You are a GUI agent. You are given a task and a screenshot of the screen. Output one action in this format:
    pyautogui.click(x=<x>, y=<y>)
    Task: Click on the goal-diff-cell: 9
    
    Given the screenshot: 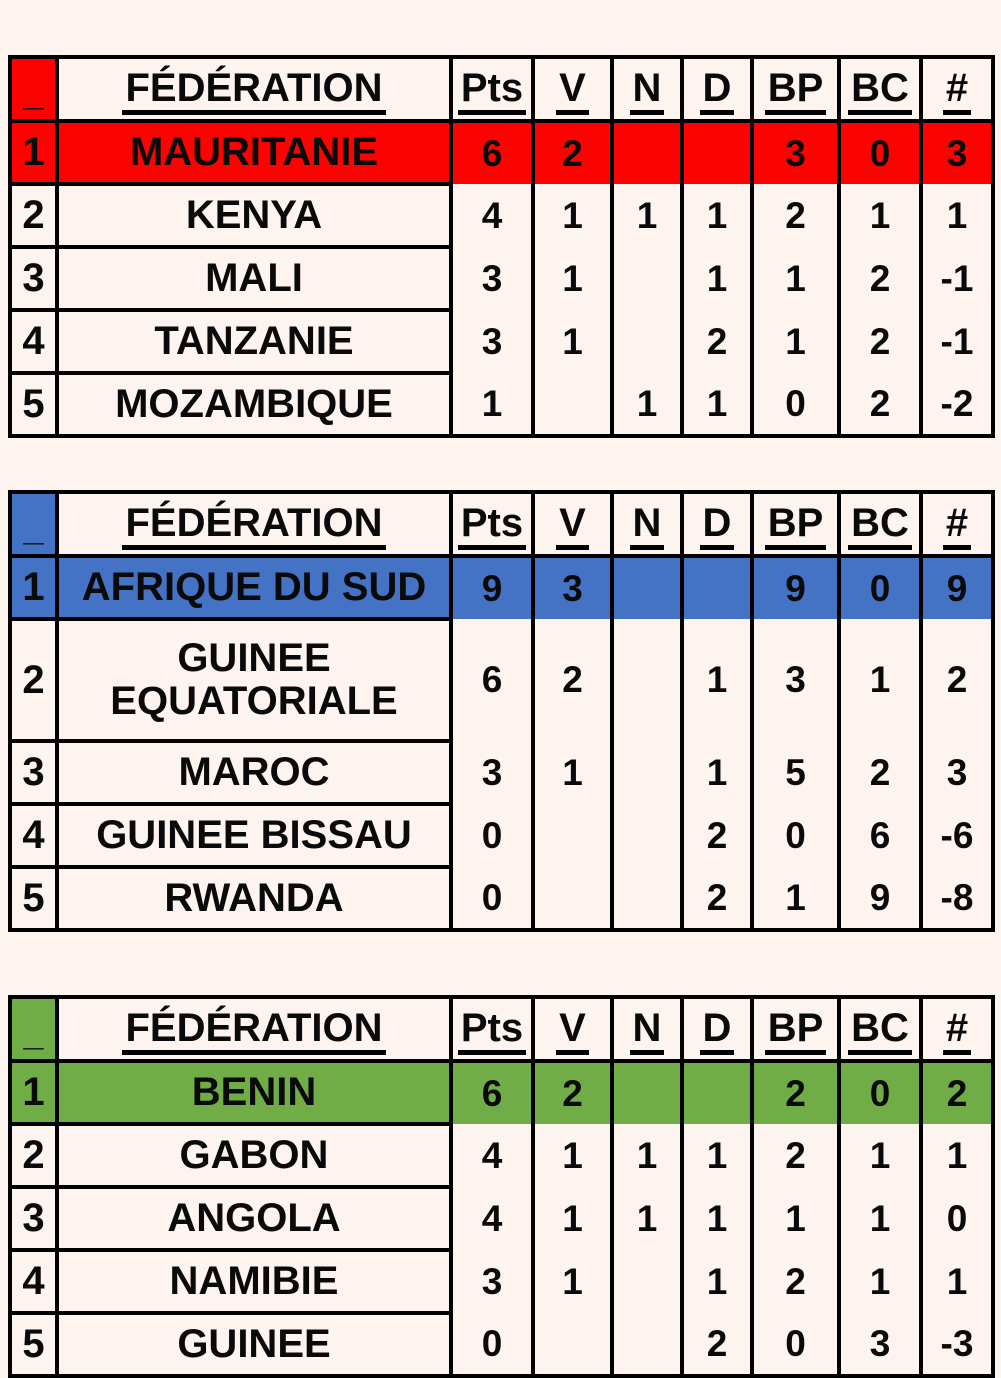 What is the action you would take?
    pyautogui.click(x=957, y=587)
    